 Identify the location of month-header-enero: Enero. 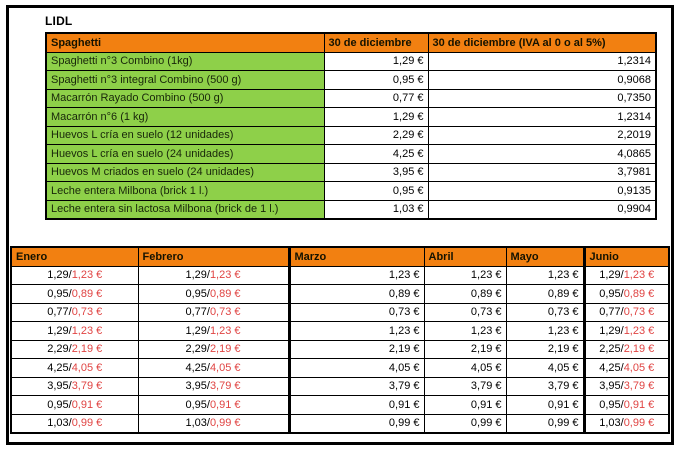
(74, 256).